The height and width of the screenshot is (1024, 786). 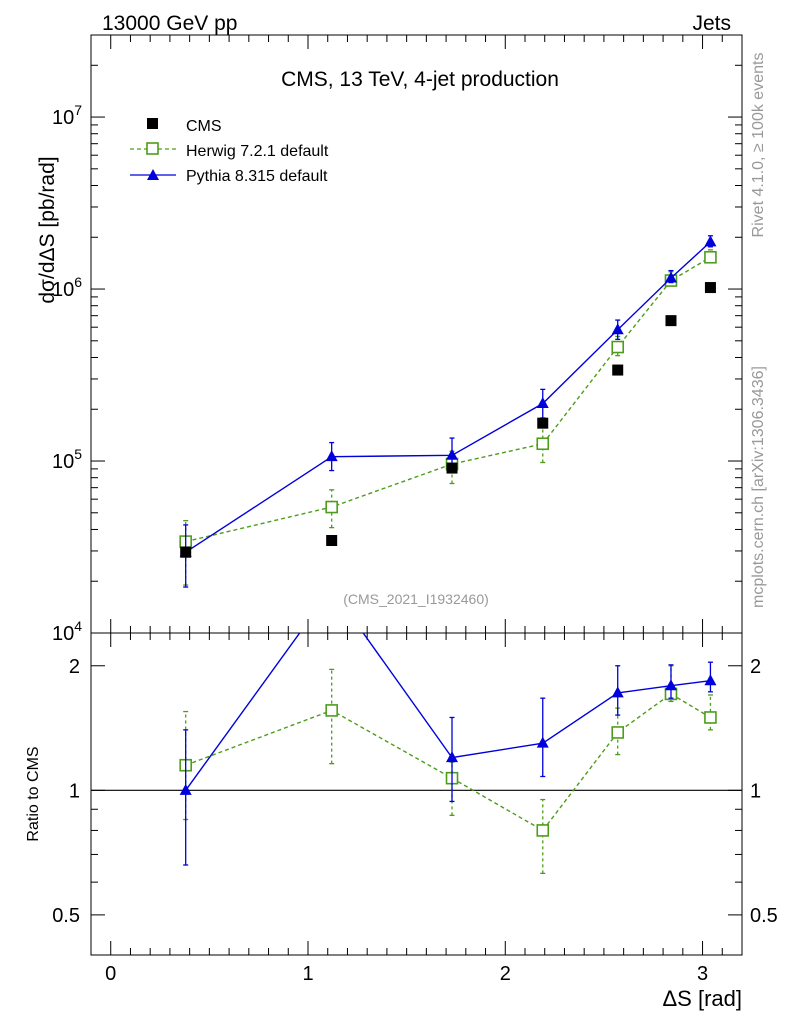 I want to click on ratio-y-axis-title: Ratio to CMS, so click(x=33, y=793).